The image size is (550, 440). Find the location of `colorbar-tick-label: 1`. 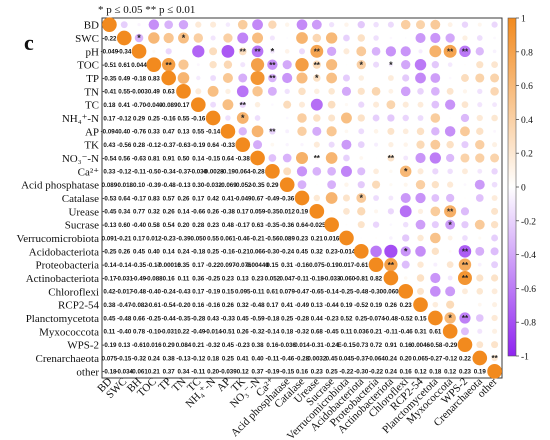

colorbar-tick-label: 1 is located at coordinates (523, 20).